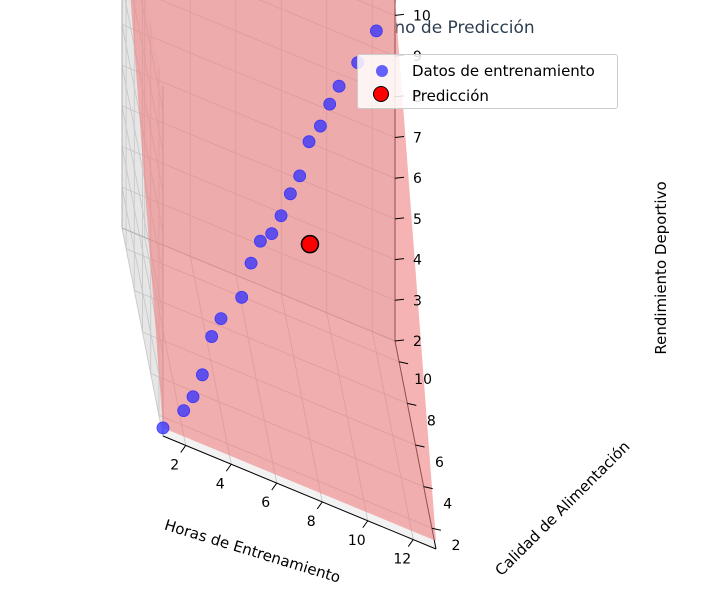  I want to click on legend: Datos de entrenamiento Predicción, so click(487, 81).